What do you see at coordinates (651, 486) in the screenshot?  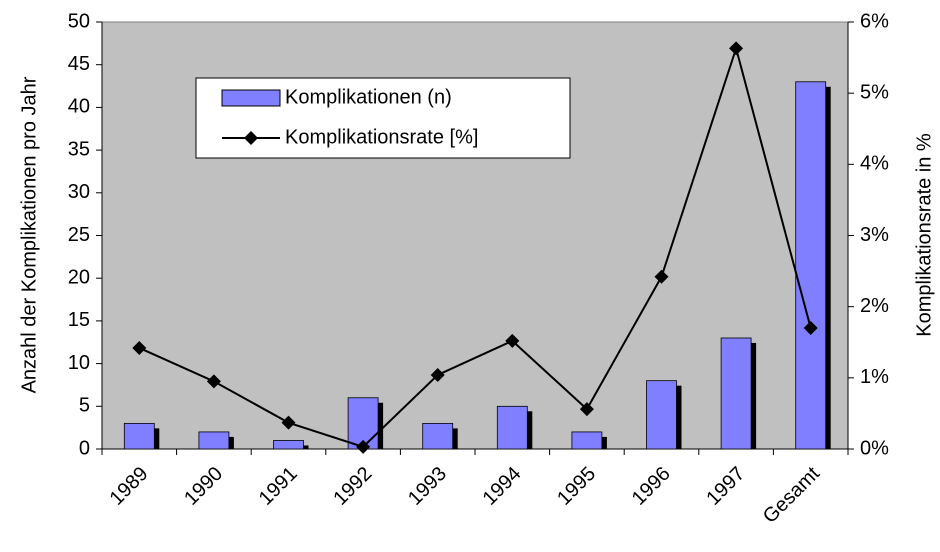 I see `x-tick-label: 1996` at bounding box center [651, 486].